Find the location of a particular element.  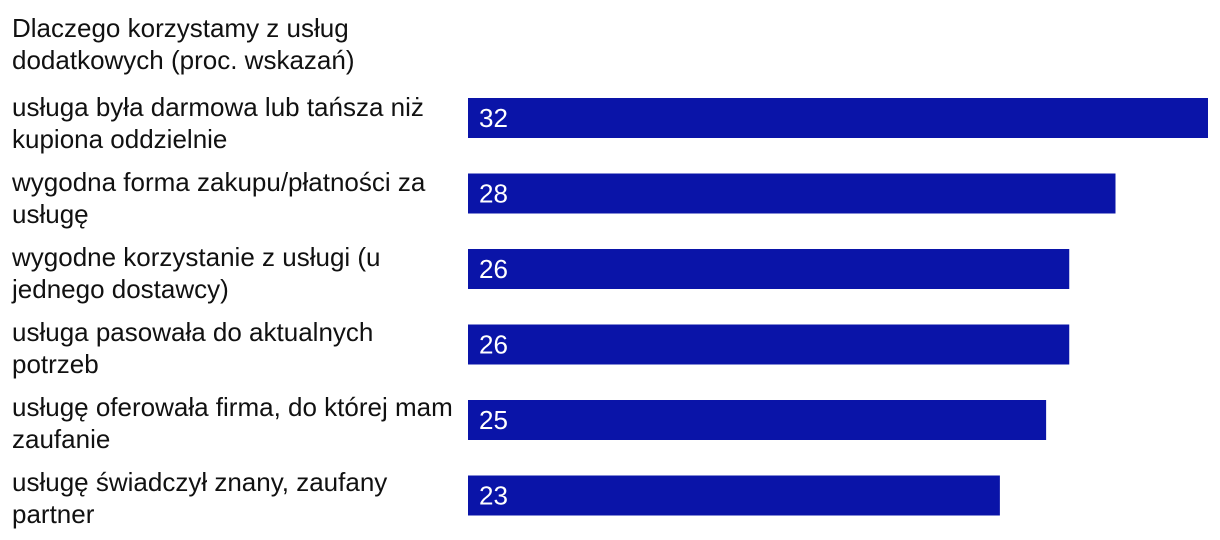

bar-value-label-4: 26 is located at coordinates (493, 345).